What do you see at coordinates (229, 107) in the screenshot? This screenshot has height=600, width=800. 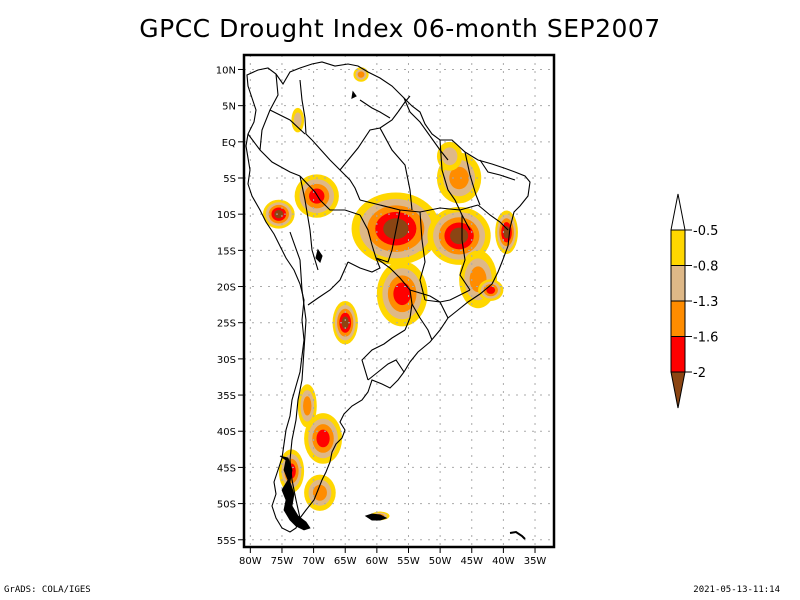 I see `lat-tick-label: 5N` at bounding box center [229, 107].